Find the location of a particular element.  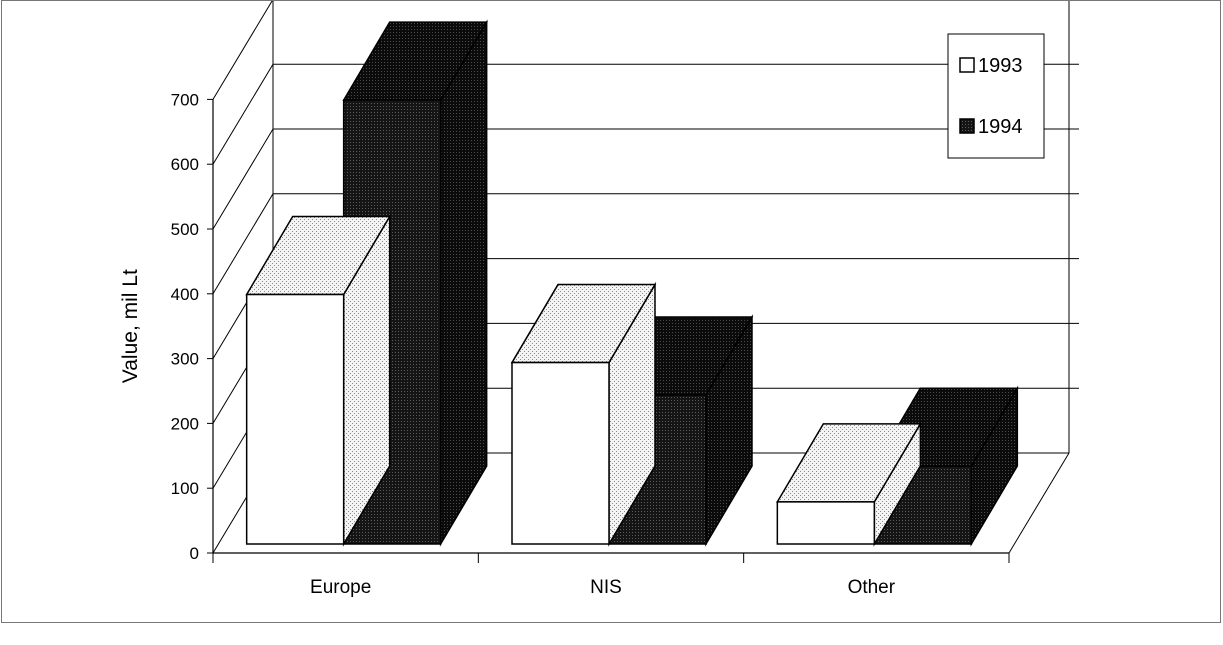

y-tick-label: 600 is located at coordinates (185, 164).